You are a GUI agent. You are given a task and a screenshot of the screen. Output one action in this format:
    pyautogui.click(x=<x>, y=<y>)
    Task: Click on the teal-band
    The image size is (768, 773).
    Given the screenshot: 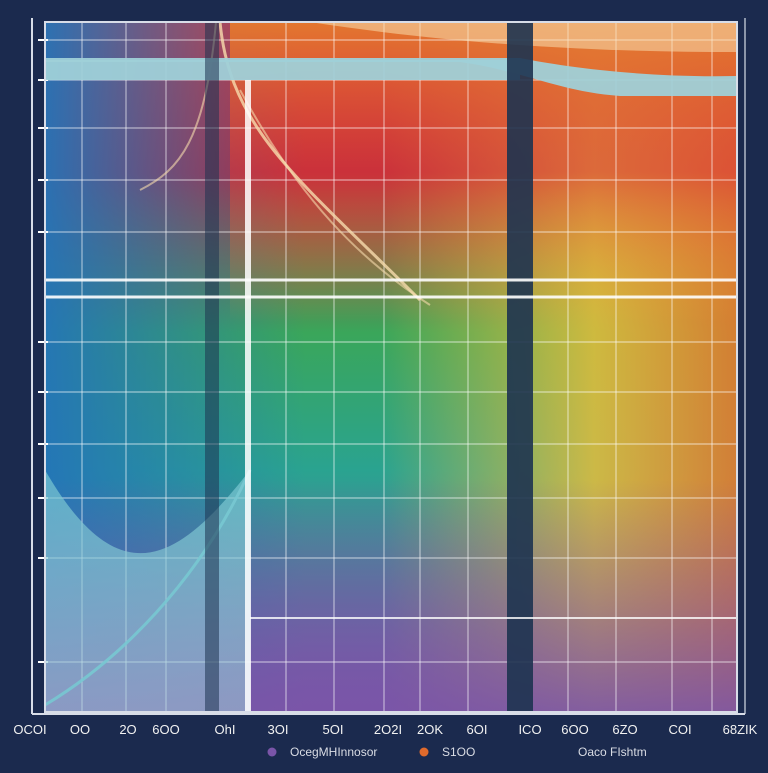 What is the action you would take?
    pyautogui.click(x=391, y=77)
    